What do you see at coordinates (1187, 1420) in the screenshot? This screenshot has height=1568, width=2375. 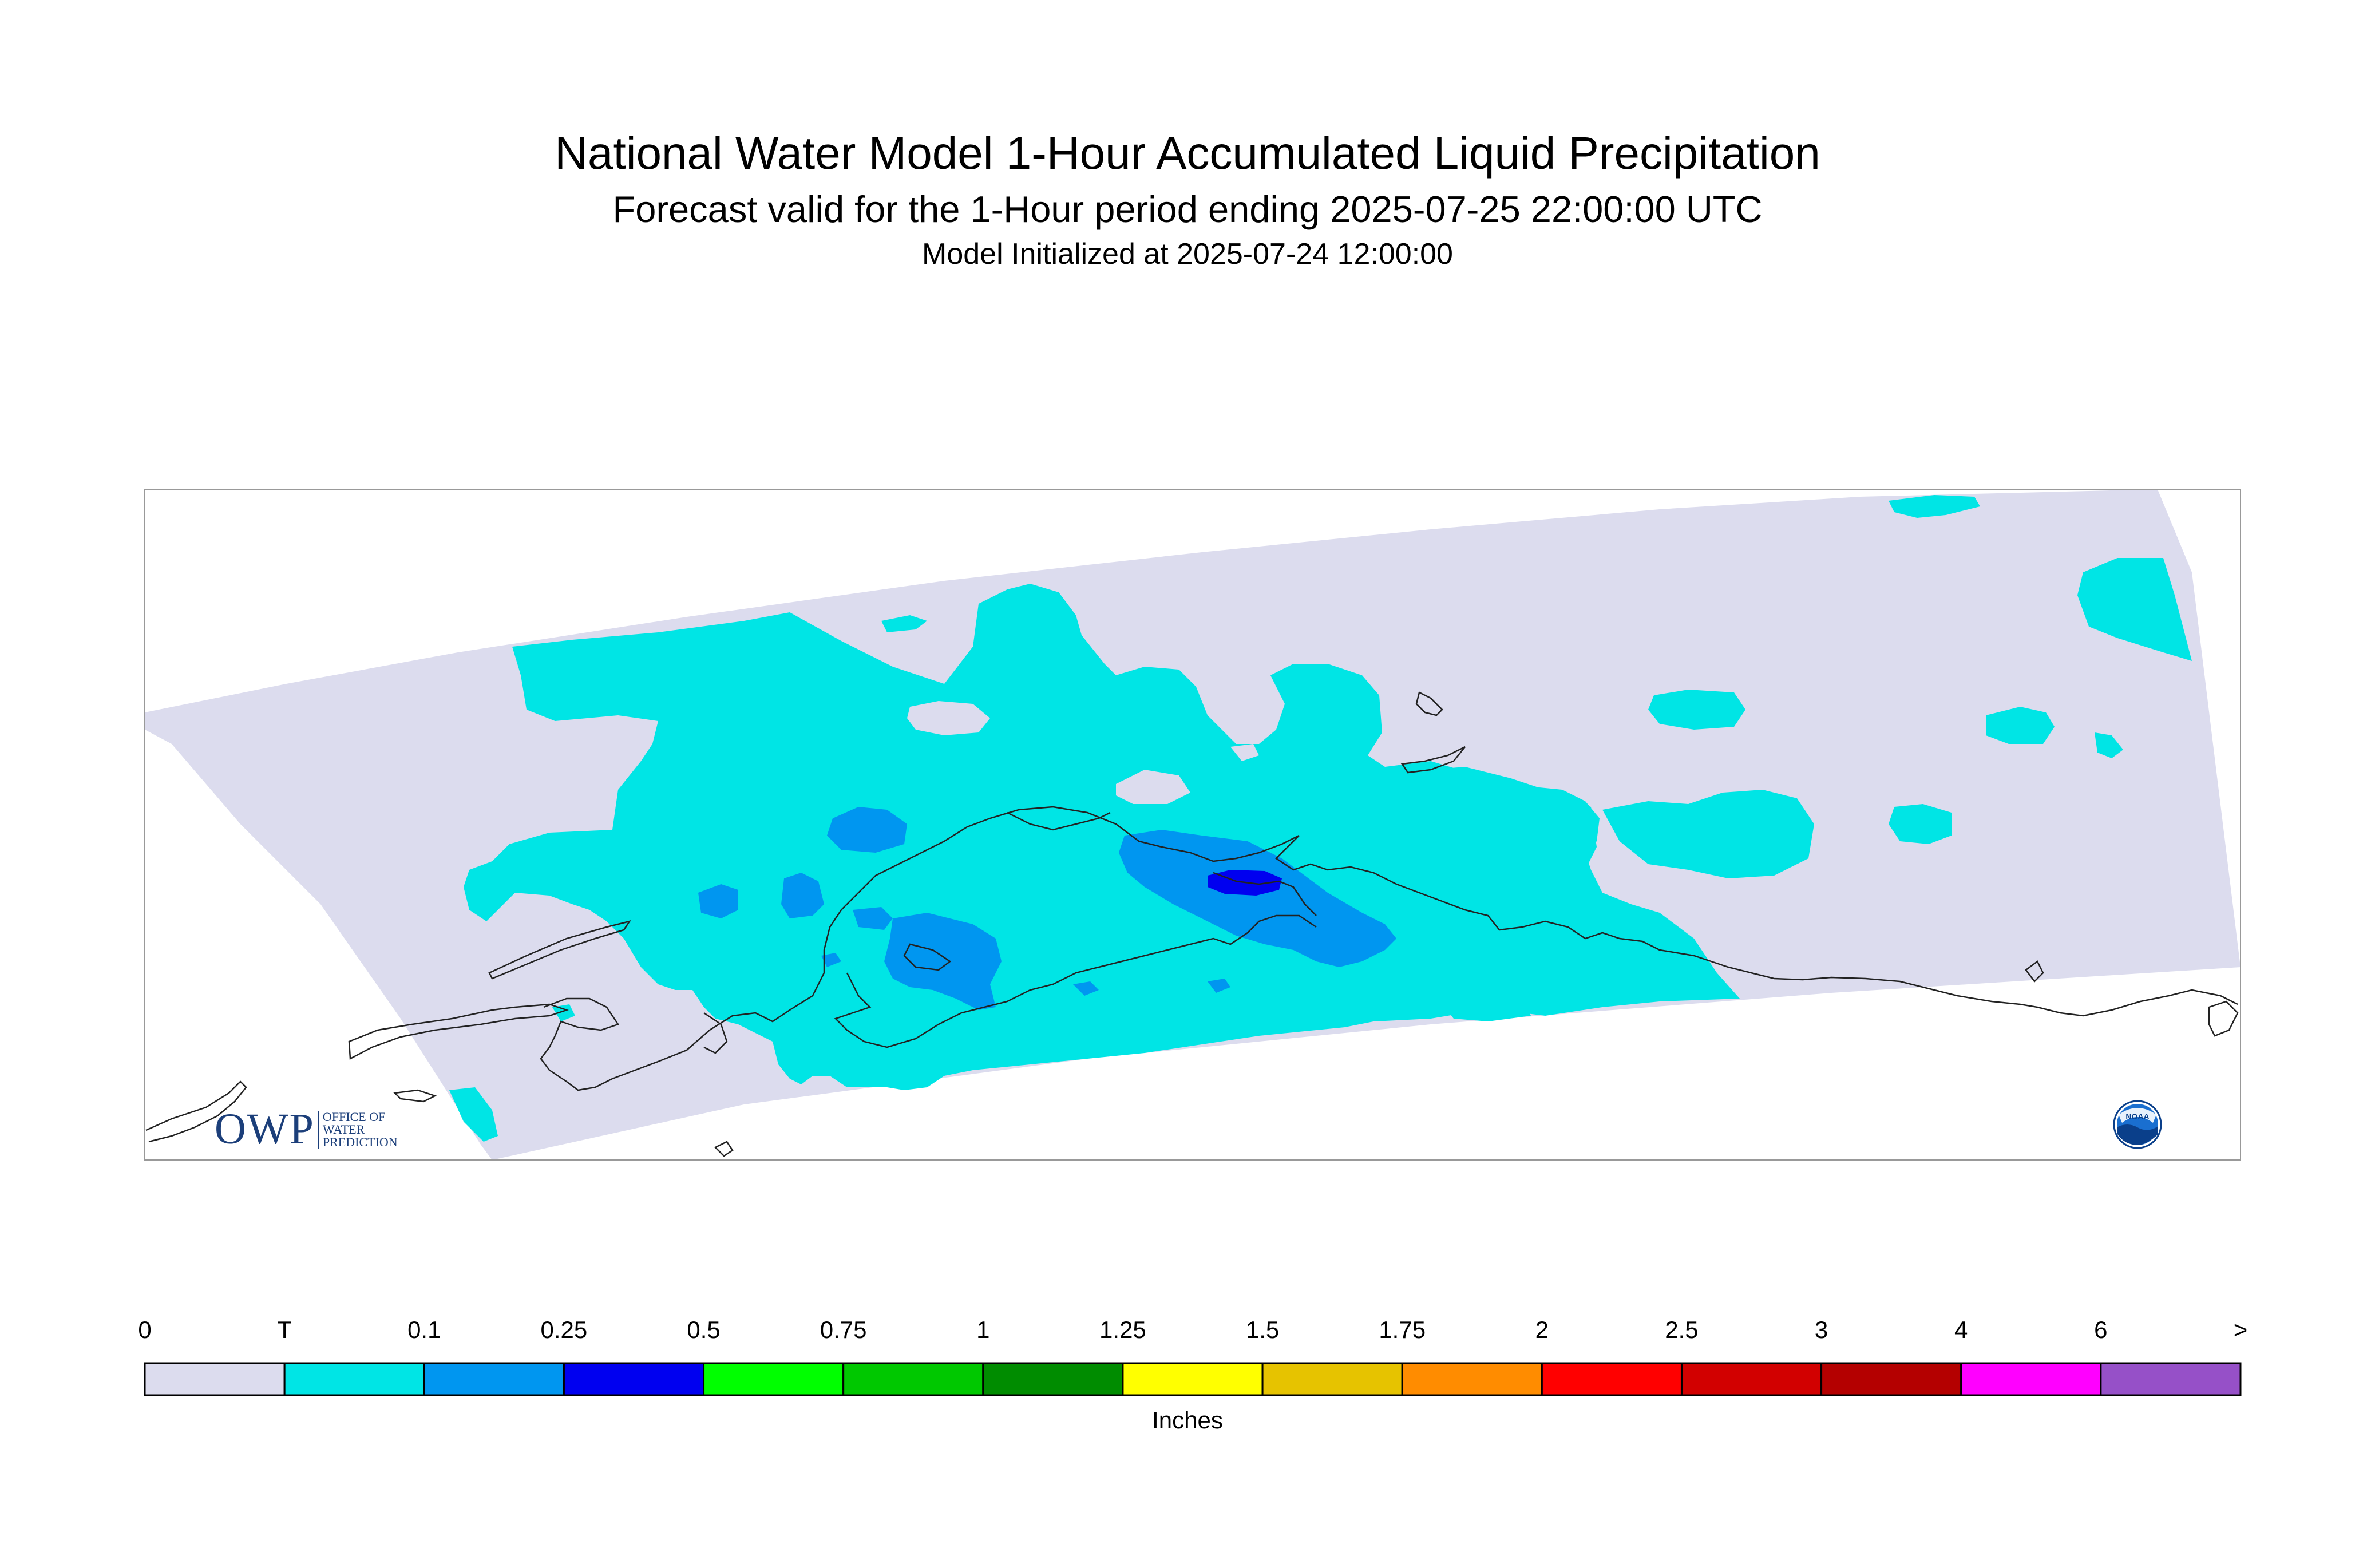 I see `colorbar-units: Inches` at bounding box center [1187, 1420].